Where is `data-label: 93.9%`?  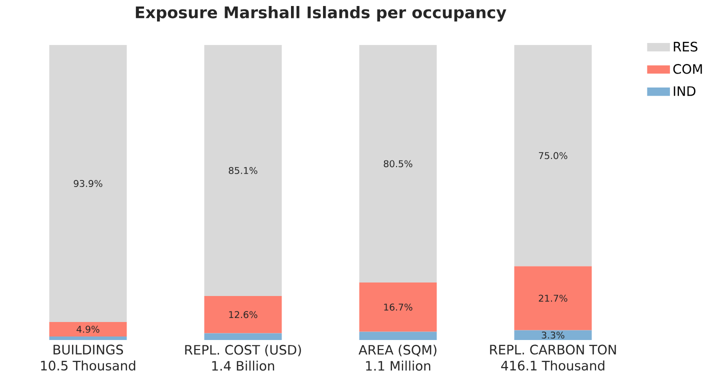
data-label: 93.9% is located at coordinates (88, 184).